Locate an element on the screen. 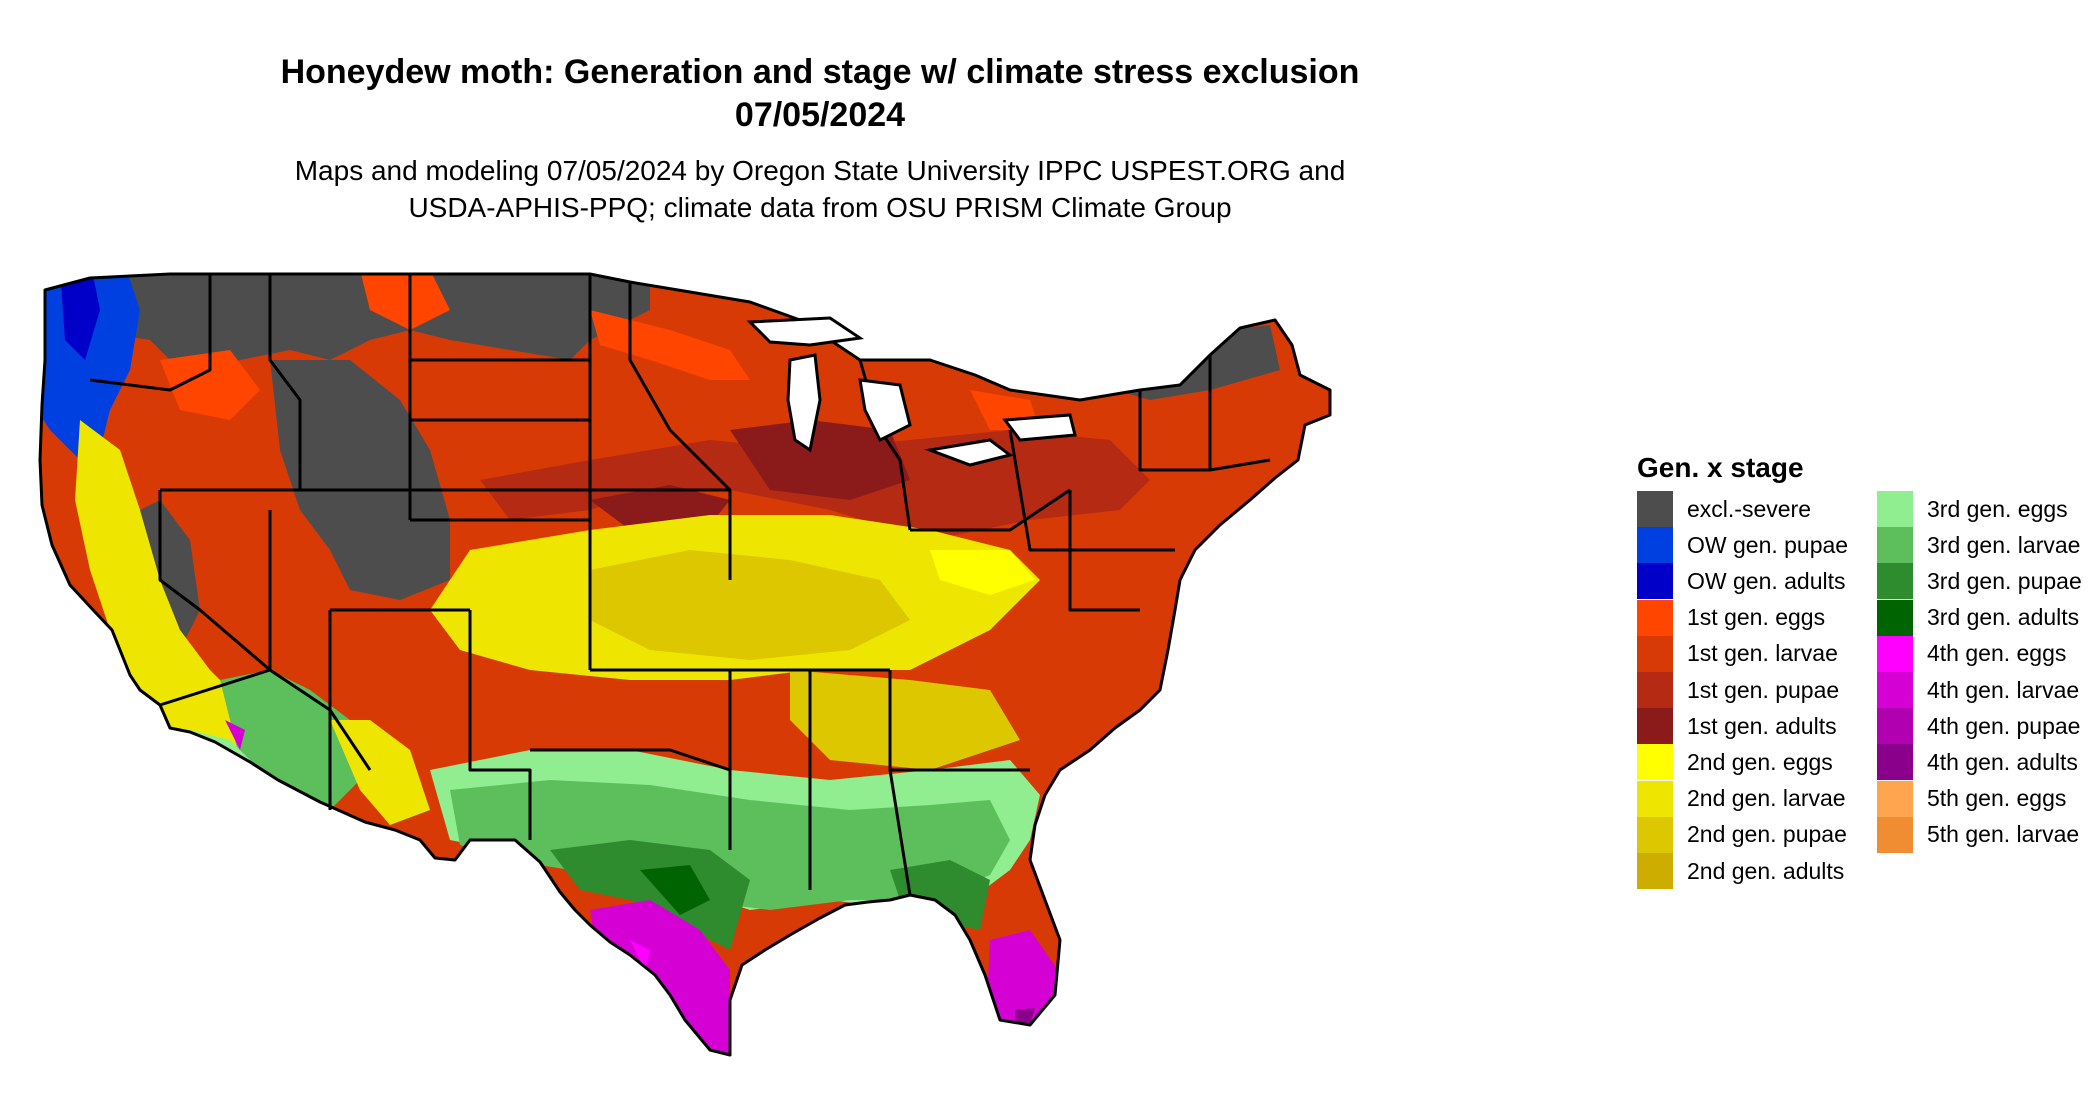 This screenshot has height=1116, width=2100. legend-label: 3rd gen. larvae is located at coordinates (2004, 544).